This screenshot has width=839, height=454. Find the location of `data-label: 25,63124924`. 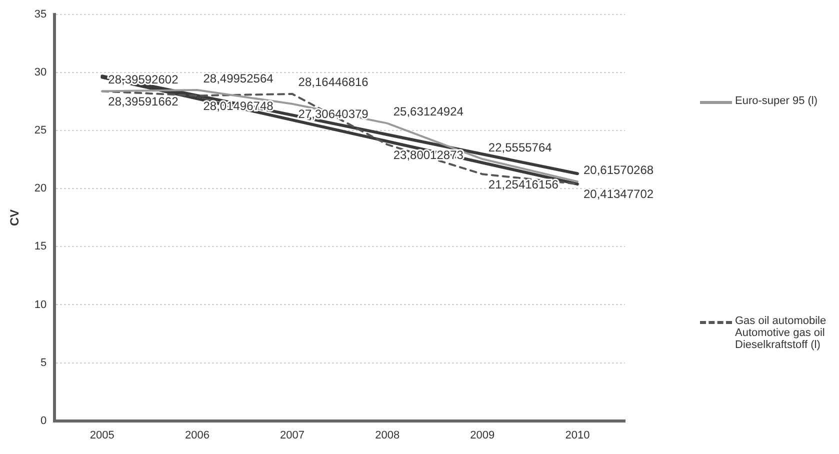

data-label: 25,63124924 is located at coordinates (428, 111).